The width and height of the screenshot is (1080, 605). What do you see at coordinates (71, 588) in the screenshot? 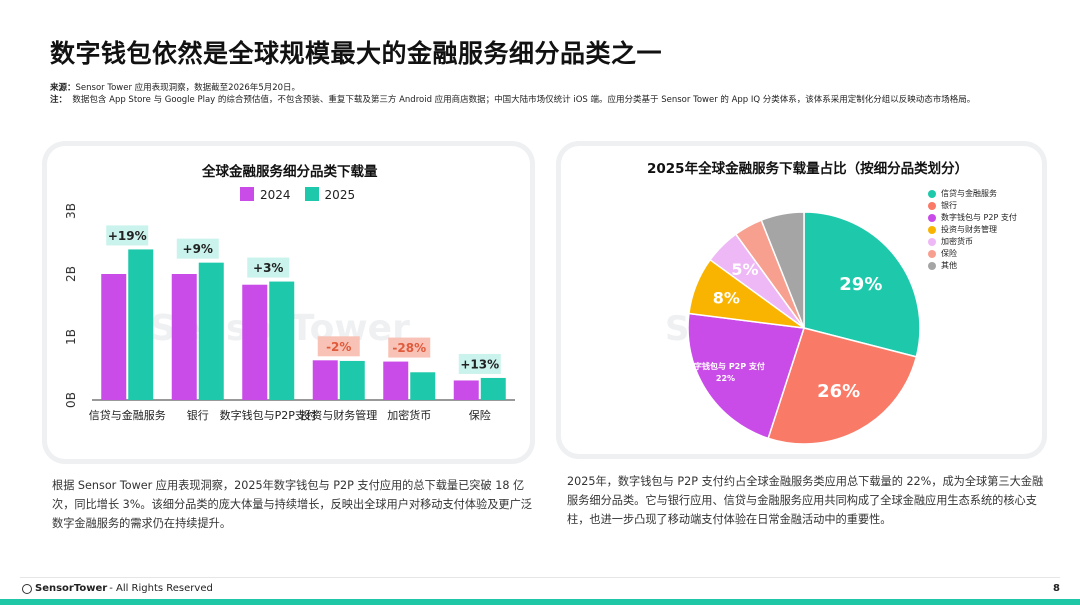
I see `footer-brand: SensorTower` at bounding box center [71, 588].